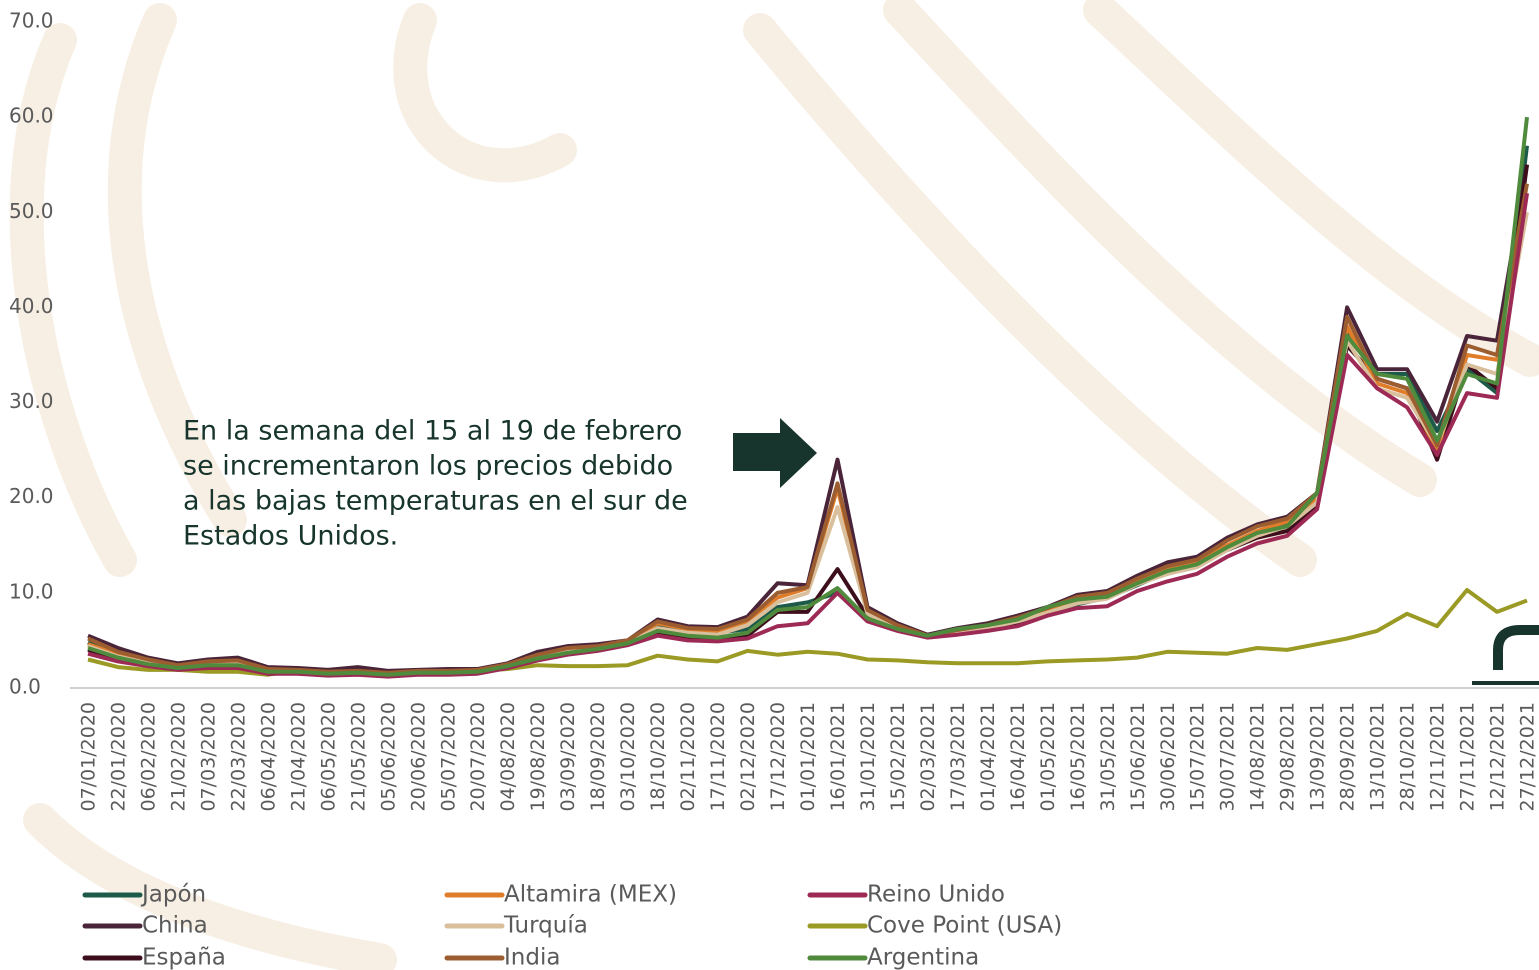 The height and width of the screenshot is (970, 1539). Describe the element at coordinates (928, 757) in the screenshot. I see `x-tick-label: 02/03/2021` at that location.